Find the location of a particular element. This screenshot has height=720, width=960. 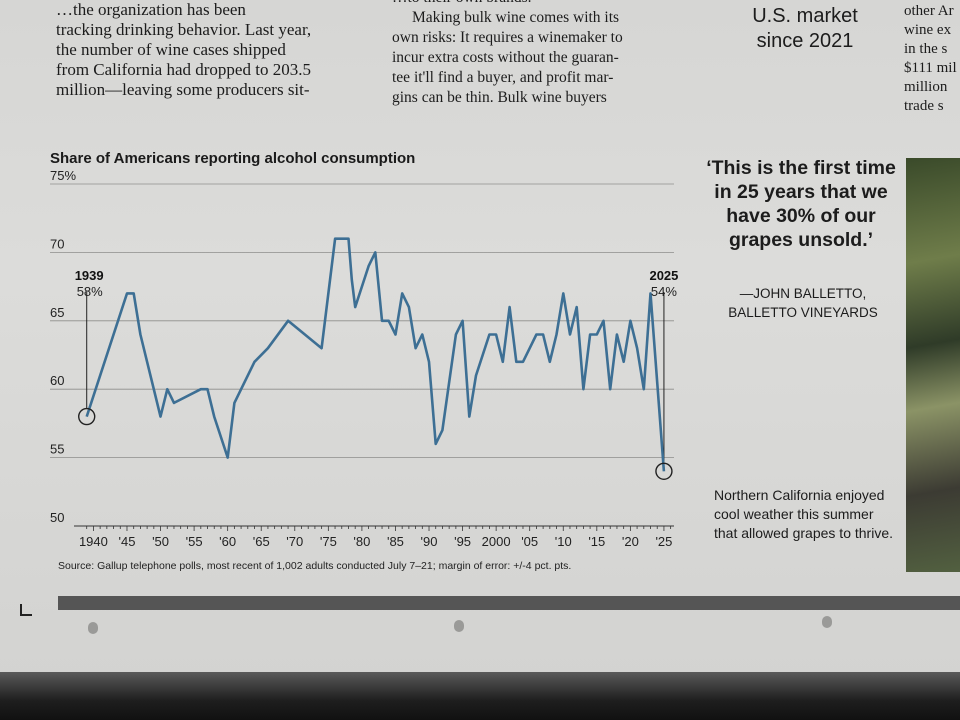

x-tick-label: '95 is located at coordinates (462, 541).